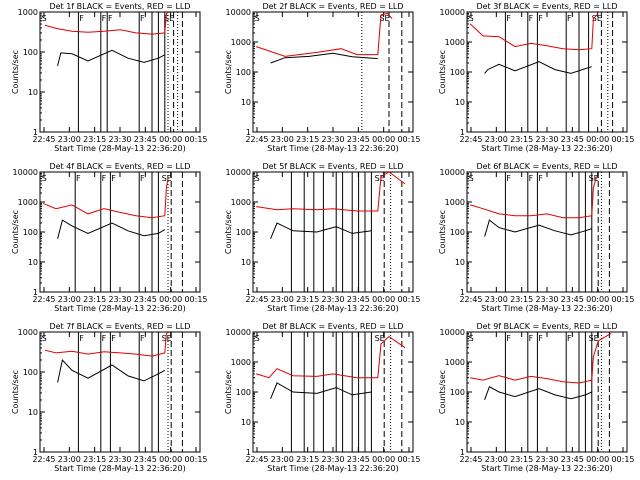 This screenshot has width=640, height=480. What do you see at coordinates (546, 6) in the screenshot?
I see `panel-title: Det 3f BLACK = Events, RED = LLD` at bounding box center [546, 6].